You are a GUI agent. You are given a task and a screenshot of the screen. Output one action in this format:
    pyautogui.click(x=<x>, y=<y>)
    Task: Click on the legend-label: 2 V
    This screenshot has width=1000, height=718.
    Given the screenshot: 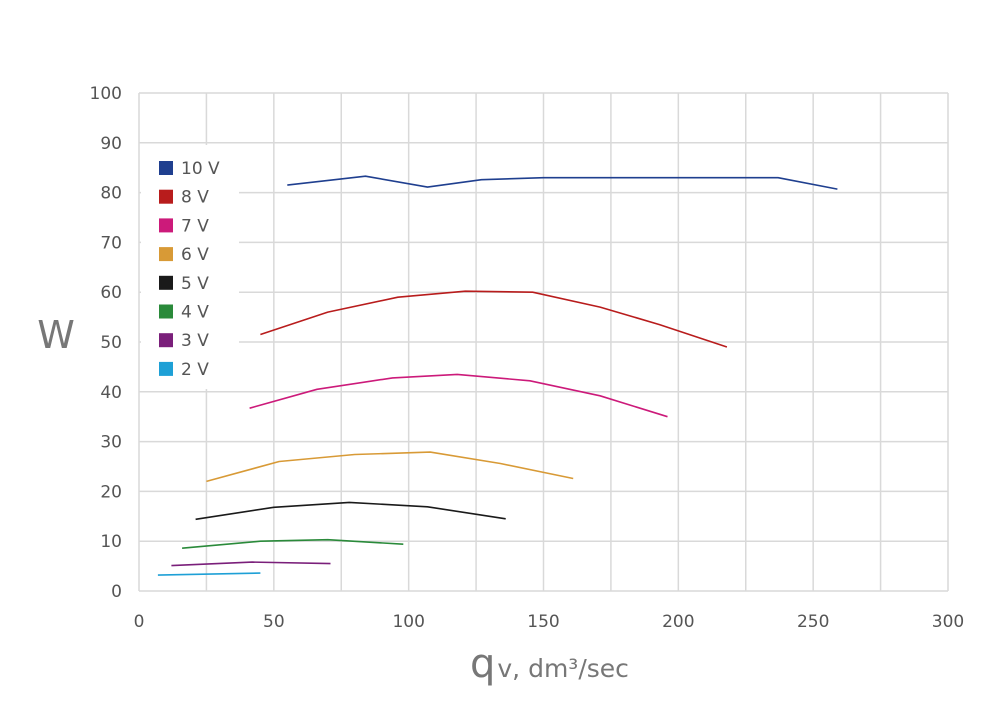 What is the action you would take?
    pyautogui.click(x=195, y=370)
    